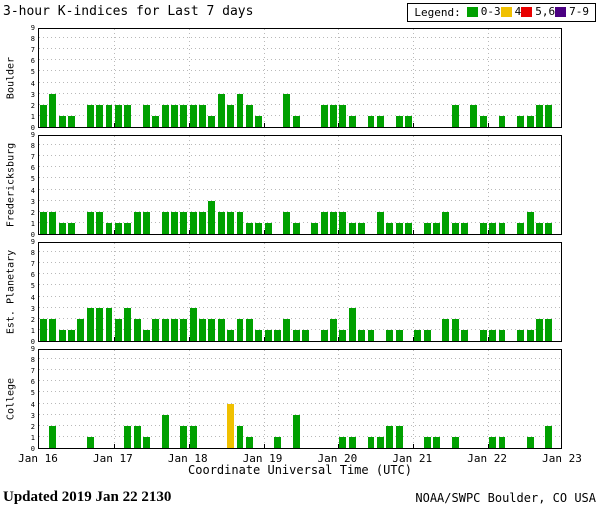 Image resolution: width=600 pixels, height=510 pixels. What do you see at coordinates (579, 12) in the screenshot?
I see `legend-item-label: 7-9` at bounding box center [579, 12].